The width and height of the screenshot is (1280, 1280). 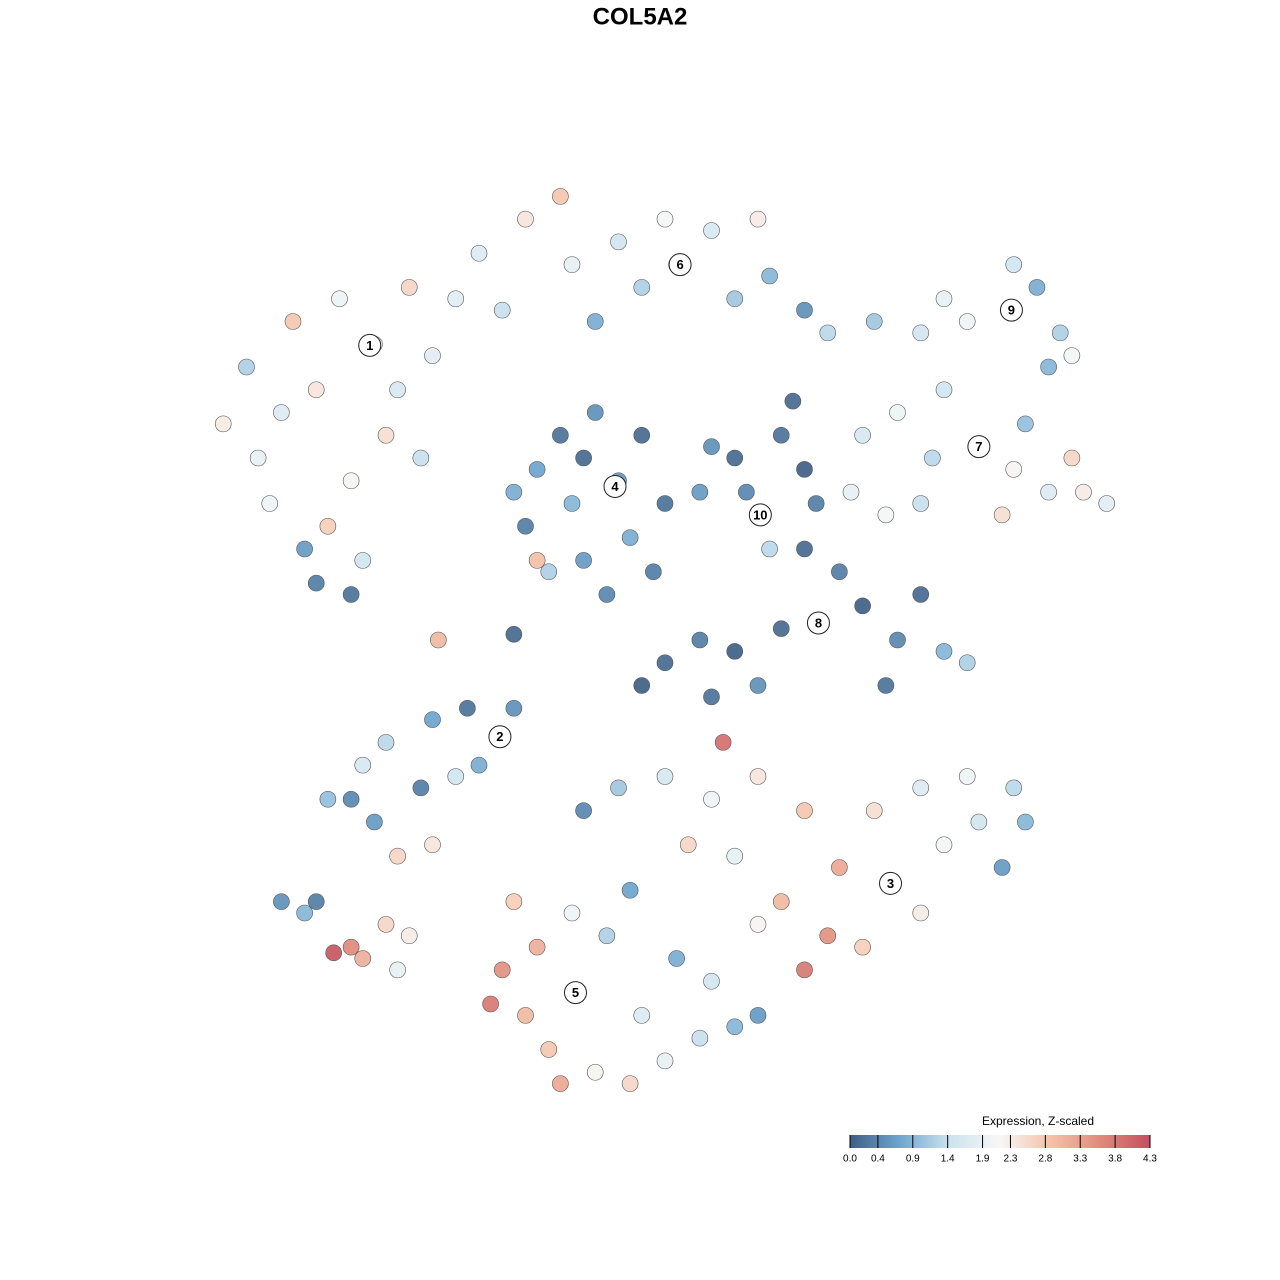 I want to click on colorbar-tick-label: 3.8, so click(x=1115, y=1159).